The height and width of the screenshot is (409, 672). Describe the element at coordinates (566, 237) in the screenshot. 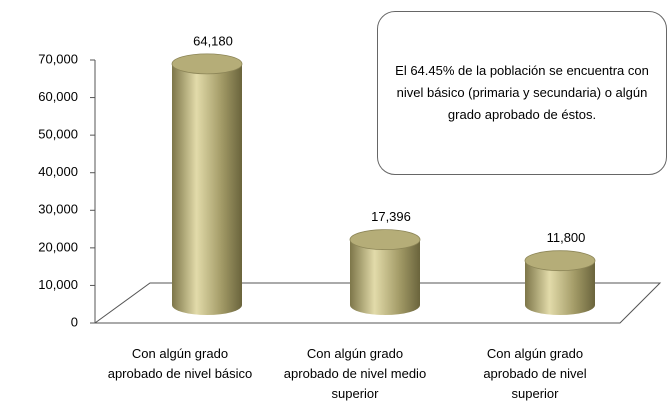

I see `value-label: 11,800` at that location.